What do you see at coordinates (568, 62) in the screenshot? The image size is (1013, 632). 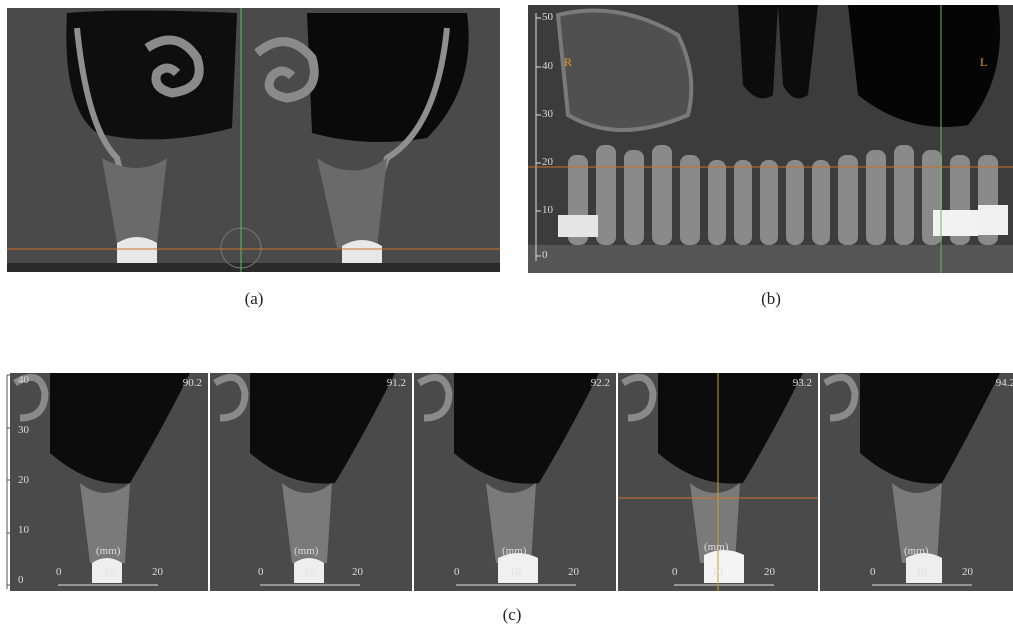 I see `side-label-left: R` at bounding box center [568, 62].